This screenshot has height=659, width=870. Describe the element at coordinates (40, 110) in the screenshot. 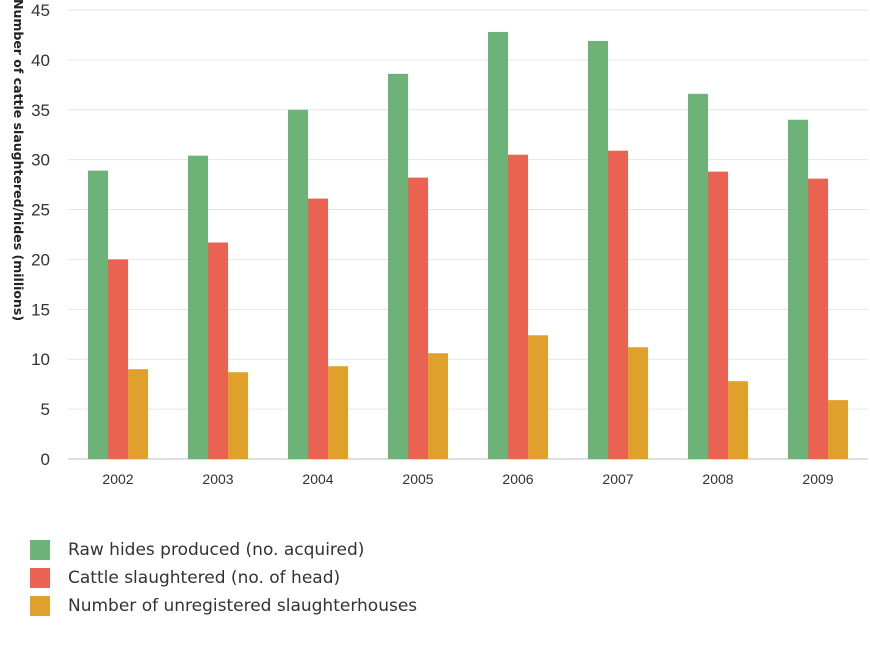

I see `y-tick-label: 35` at that location.